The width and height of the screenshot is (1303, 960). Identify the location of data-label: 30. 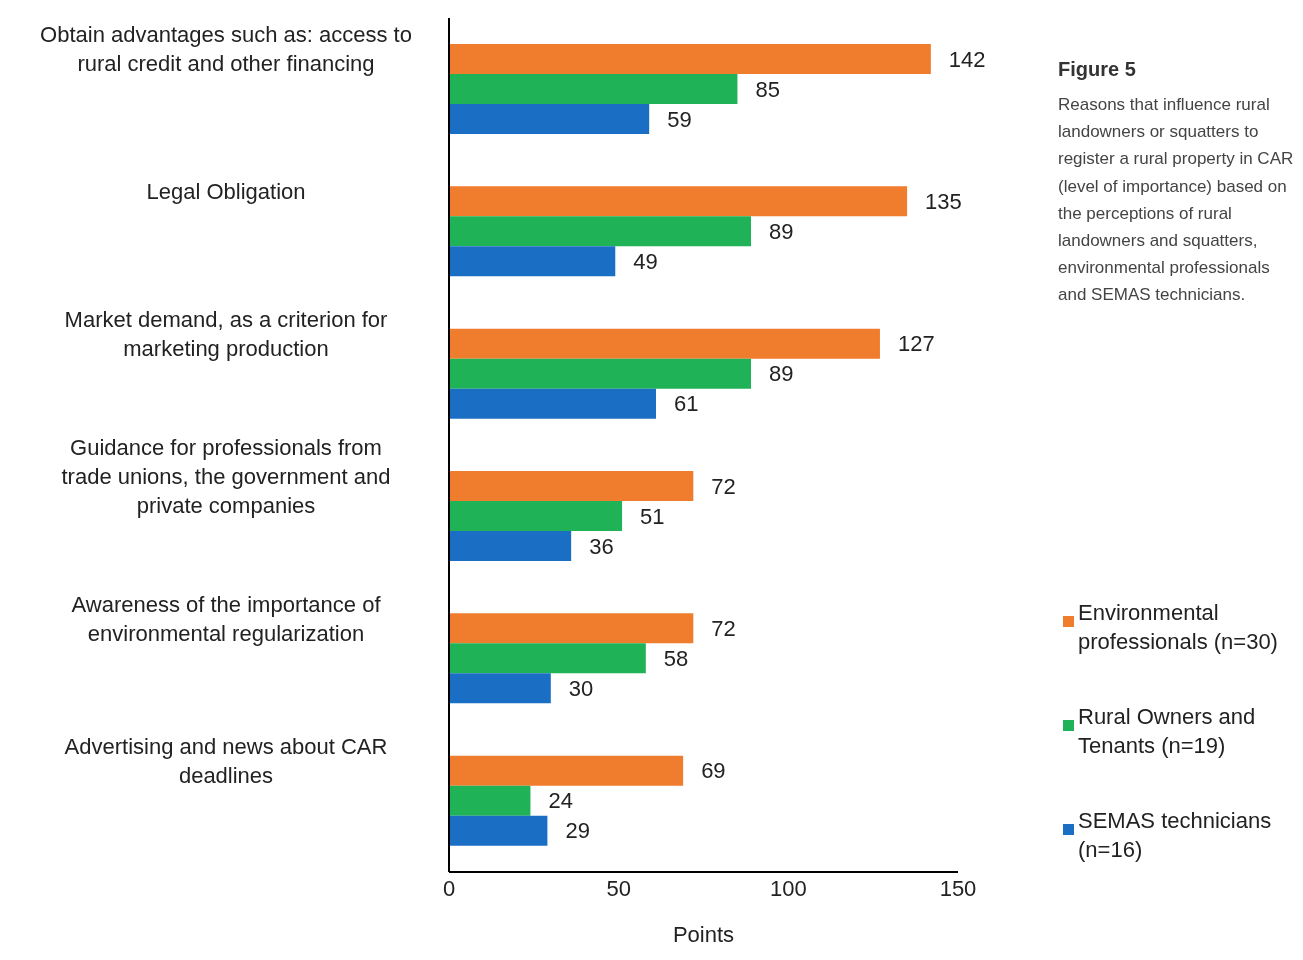
(581, 689).